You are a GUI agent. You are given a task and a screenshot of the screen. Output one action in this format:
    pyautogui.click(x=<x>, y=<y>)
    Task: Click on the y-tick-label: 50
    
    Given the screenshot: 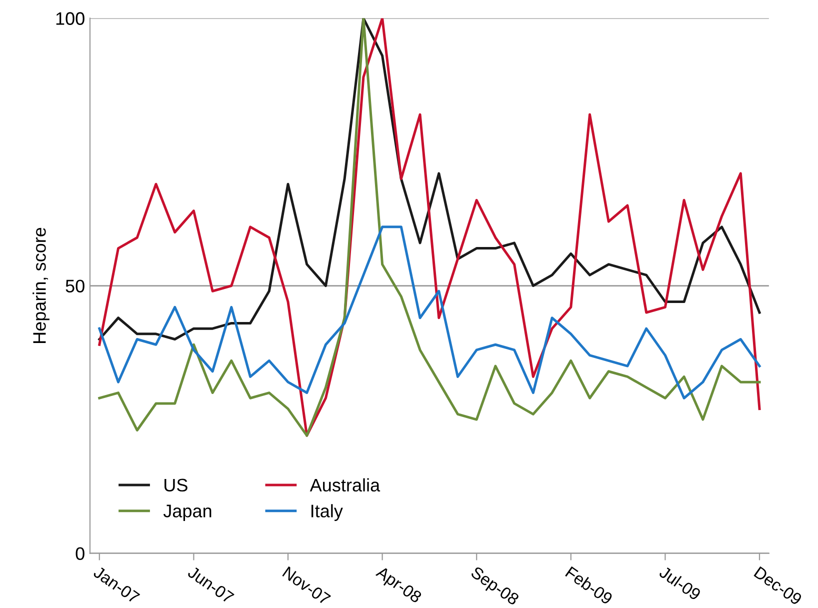 What is the action you would take?
    pyautogui.click(x=75, y=286)
    